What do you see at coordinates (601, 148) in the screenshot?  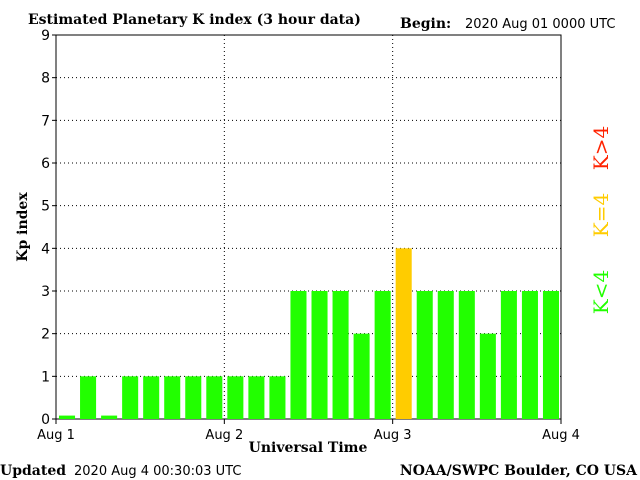 I see `legend-k-above-4: K>4` at bounding box center [601, 148].